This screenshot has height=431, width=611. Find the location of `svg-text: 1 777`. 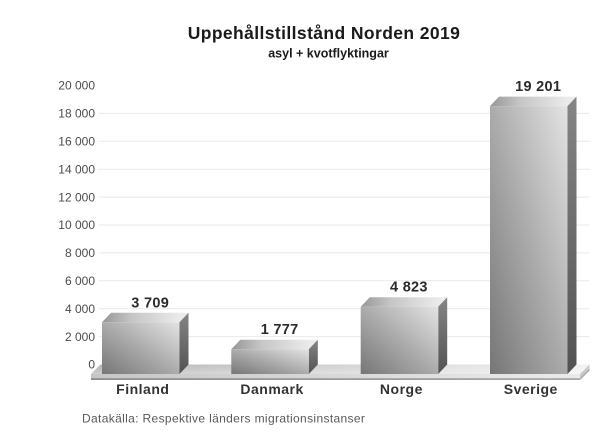

svg-text: 1 777 is located at coordinates (280, 330).